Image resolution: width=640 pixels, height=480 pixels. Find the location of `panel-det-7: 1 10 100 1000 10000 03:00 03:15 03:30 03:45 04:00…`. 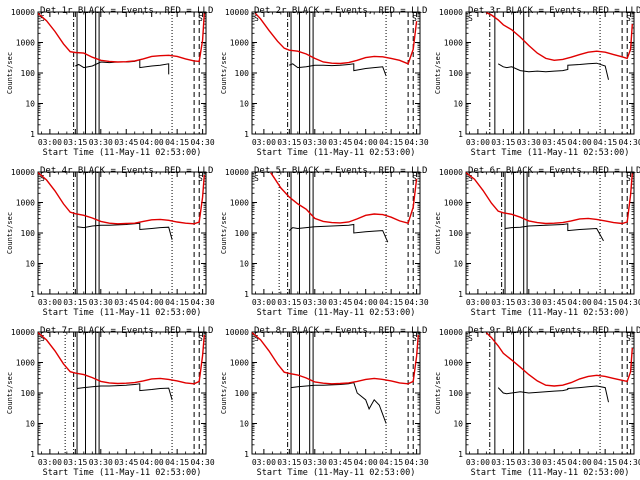

panel-det-7: 1 10 100 1000 10000 03:00 03:15 03:30 03:45 04:00… is located at coordinates (110, 402).